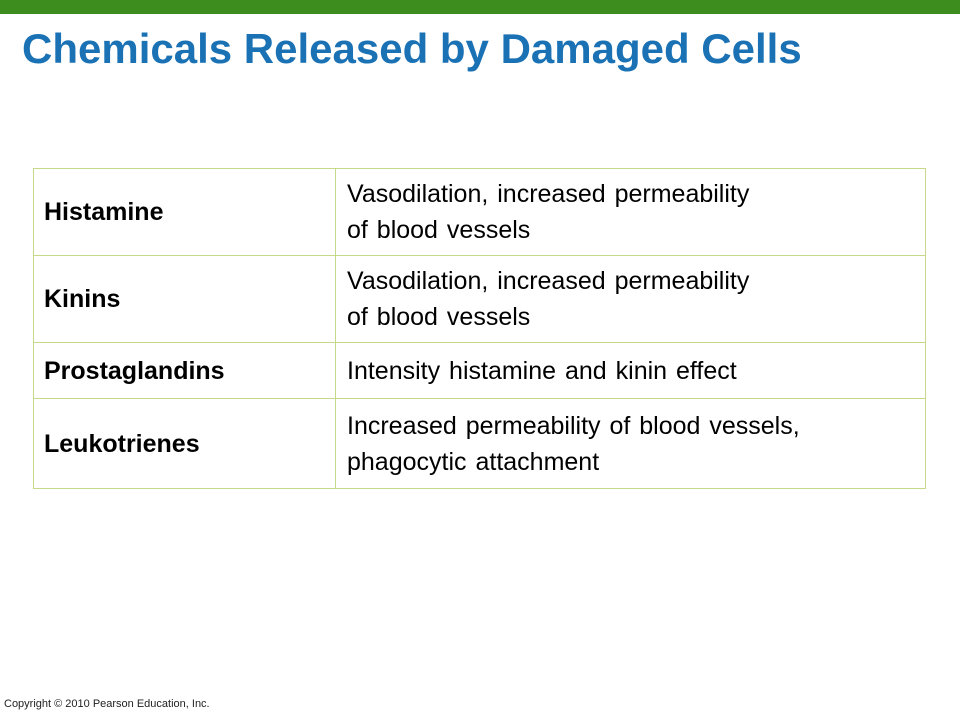 This screenshot has height=720, width=960. I want to click on chemical-name-cell: Leukotrienes, so click(184, 443).